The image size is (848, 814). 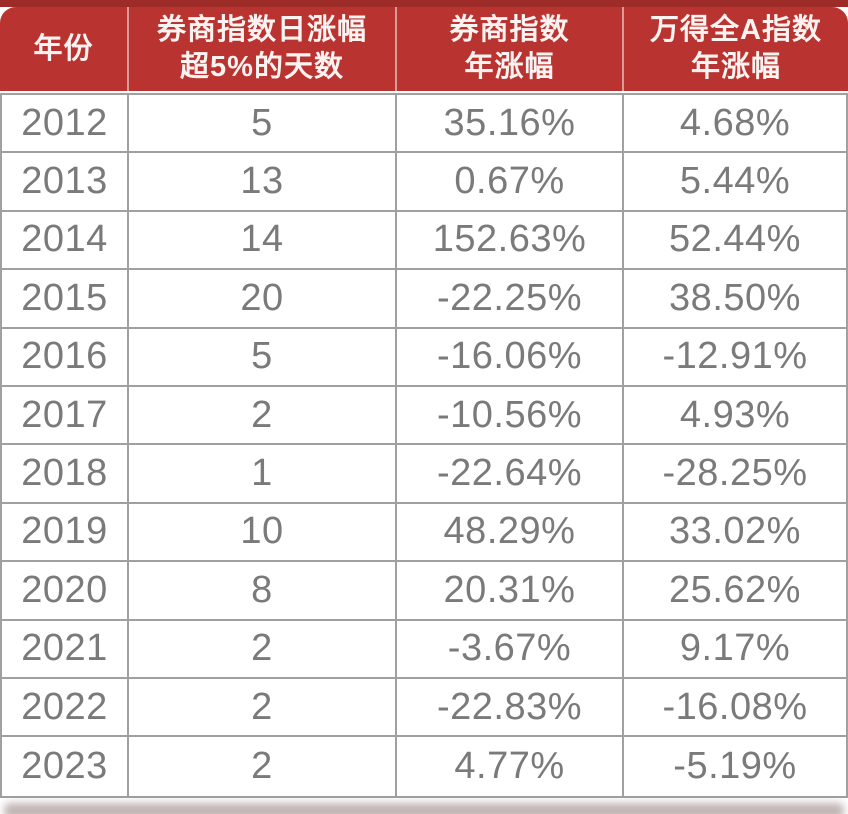 What do you see at coordinates (736, 49) in the screenshot?
I see `header-cell-wind-all-a-annual: 万得全A指数 年涨幅` at bounding box center [736, 49].